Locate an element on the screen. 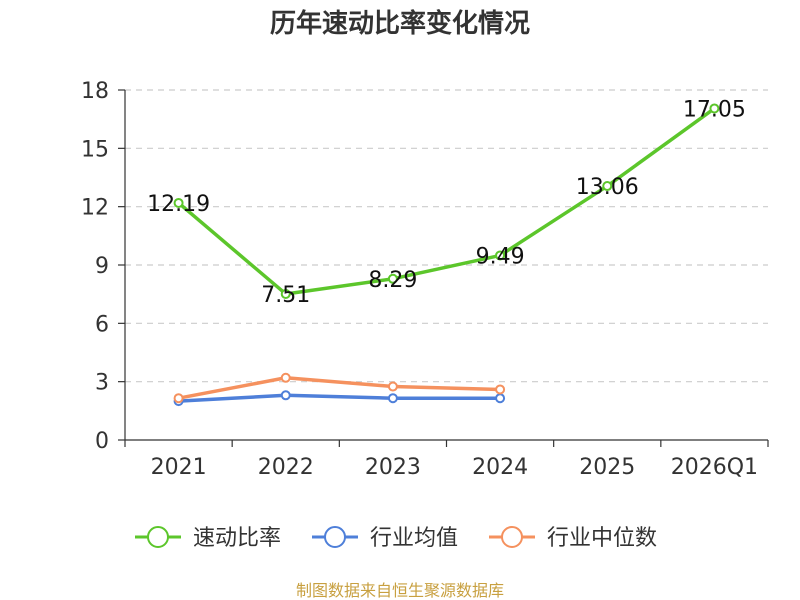  data-label: 12.19 is located at coordinates (178, 204).